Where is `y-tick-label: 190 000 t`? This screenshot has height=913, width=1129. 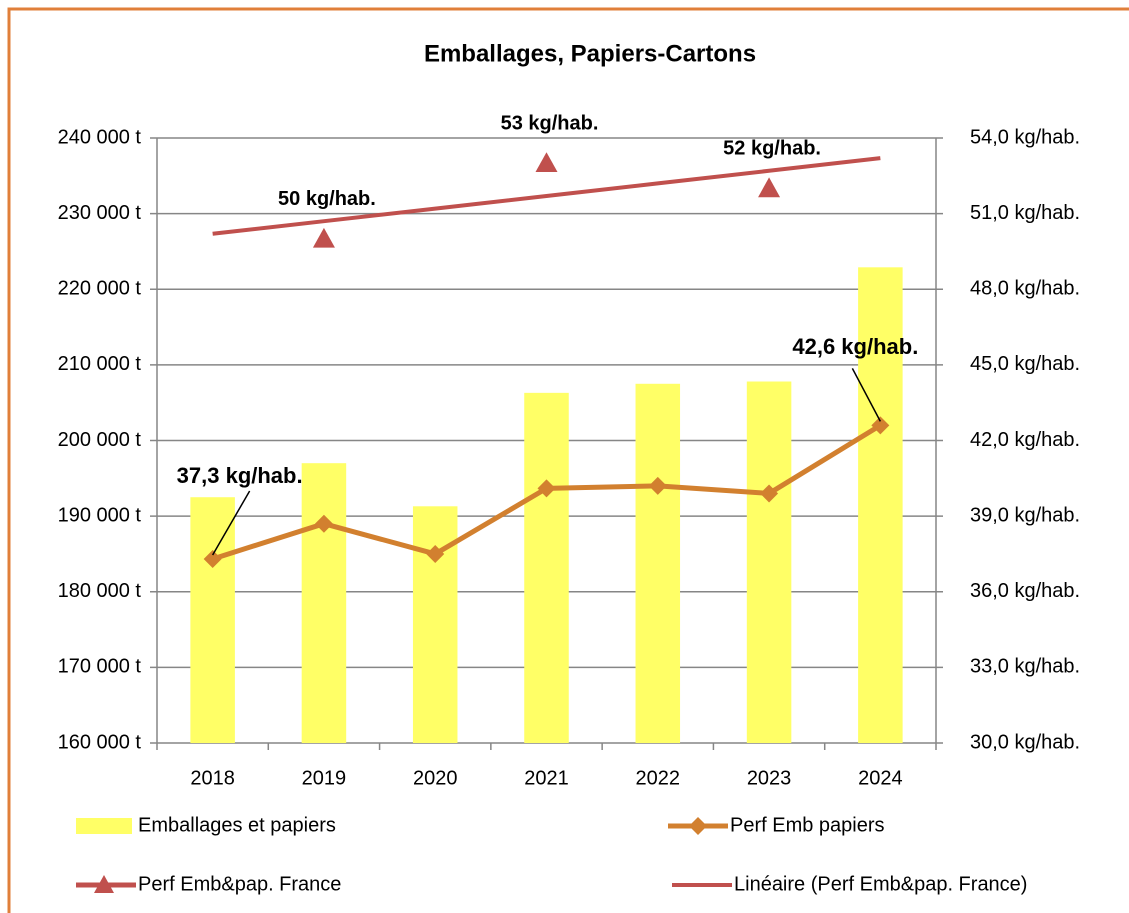
y-tick-label: 190 000 t is located at coordinates (100, 515).